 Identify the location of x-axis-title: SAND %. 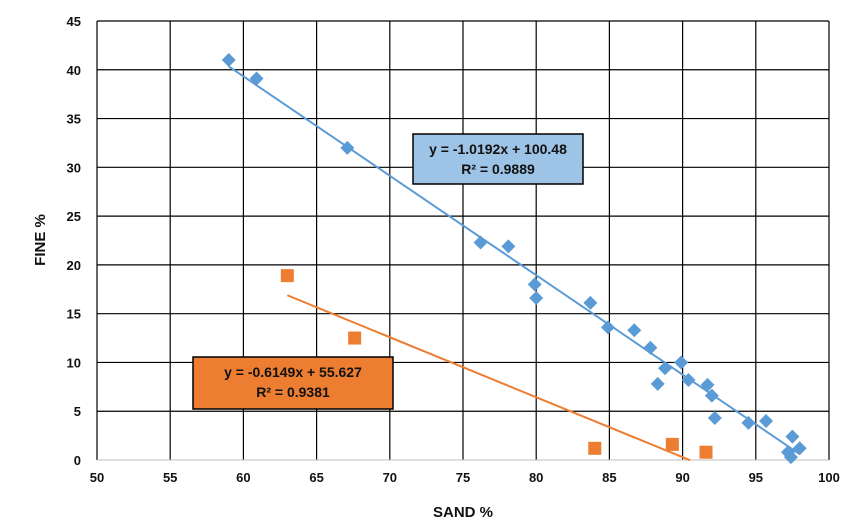
(463, 512).